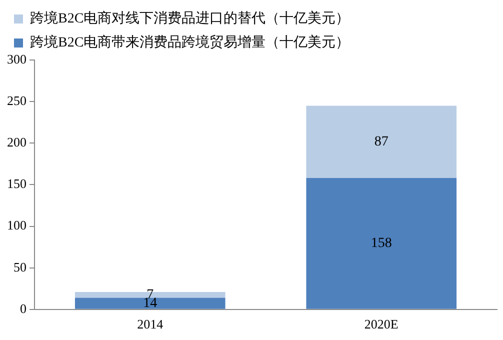 The width and height of the screenshot is (503, 340). I want to click on legend-label: 跨境B2C电商带来消费品跨境贸易增量（十亿美元）, so click(190, 42).